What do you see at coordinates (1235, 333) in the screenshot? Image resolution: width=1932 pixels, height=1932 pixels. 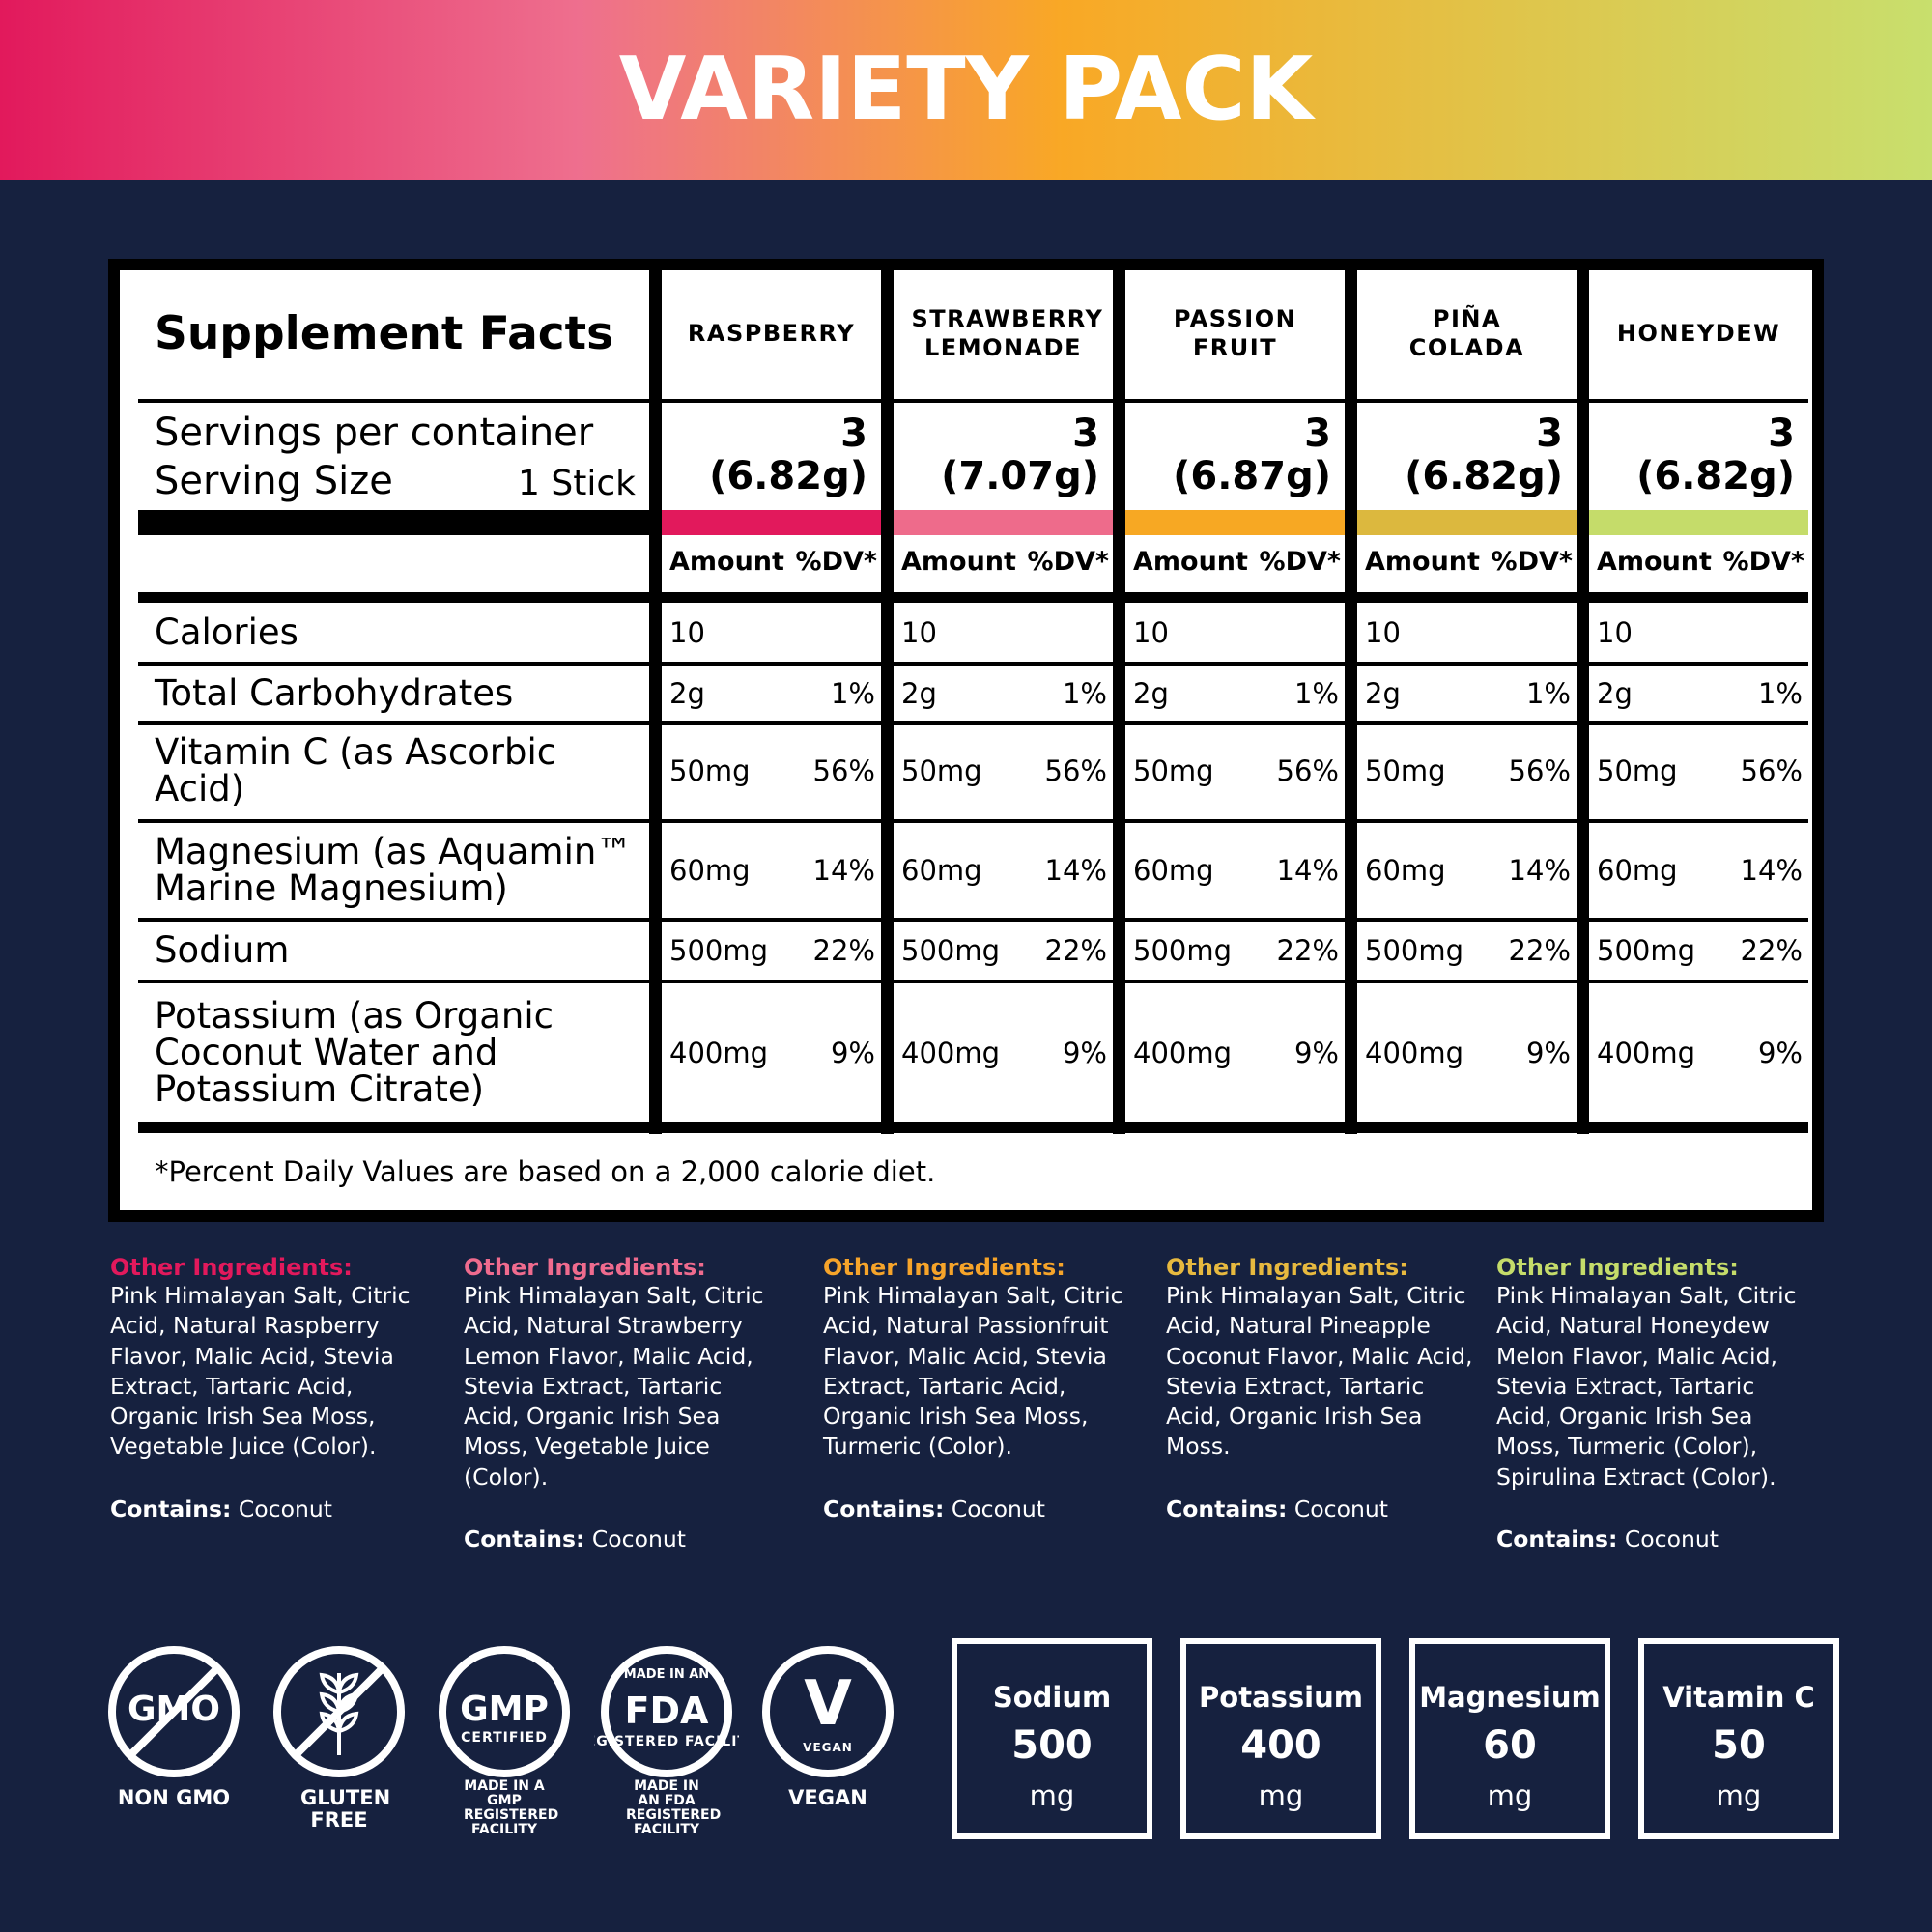 I see `flavor-name: PASSION FRUIT` at bounding box center [1235, 333].